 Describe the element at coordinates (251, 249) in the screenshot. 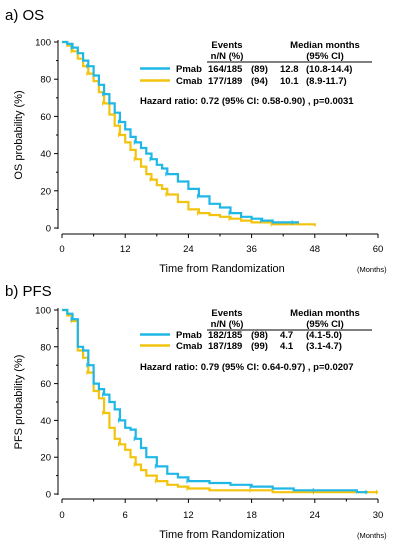

I see `x-tick-label: 36` at that location.